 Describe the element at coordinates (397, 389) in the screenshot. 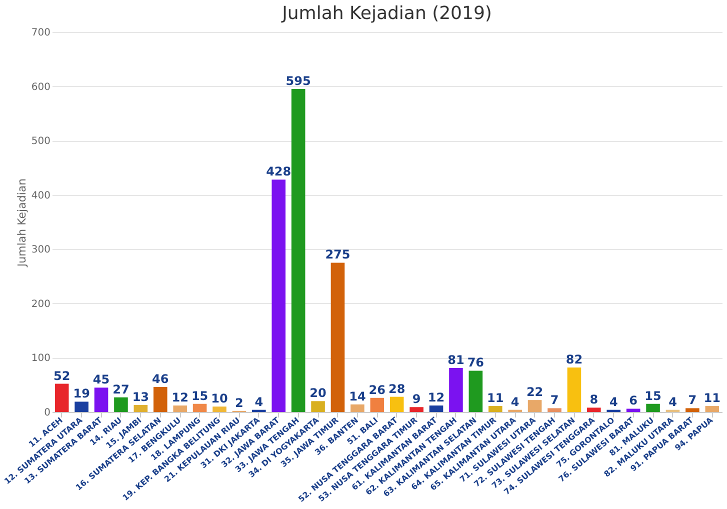

I see `data-label: 28` at that location.